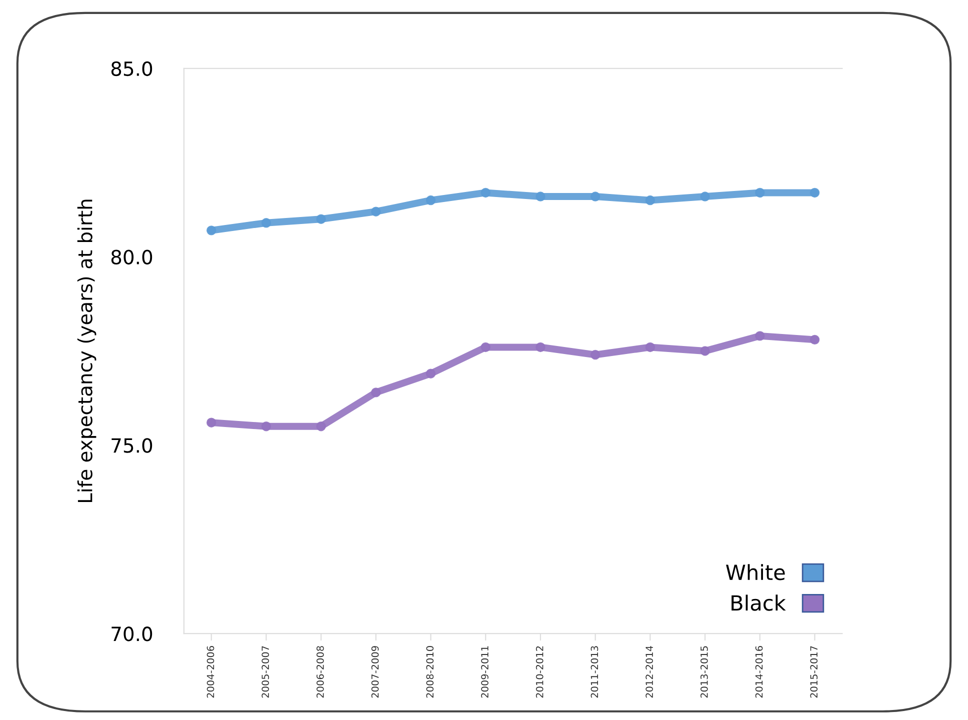 The height and width of the screenshot is (720, 968). Describe the element at coordinates (430, 672) in the screenshot. I see `x-tick-label: 2008-2010` at that location.